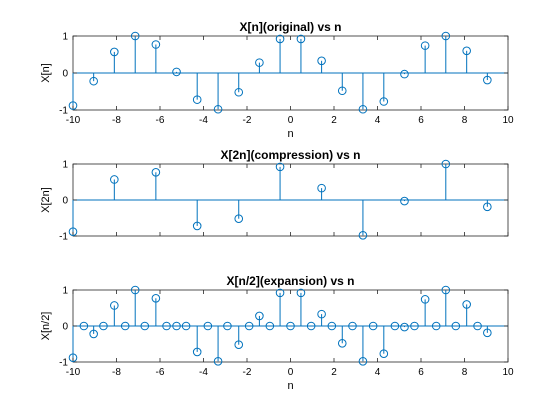 The height and width of the screenshot is (420, 560). Describe the element at coordinates (290, 281) in the screenshot. I see `chart-title: X[n/2](expansion) vs n` at that location.